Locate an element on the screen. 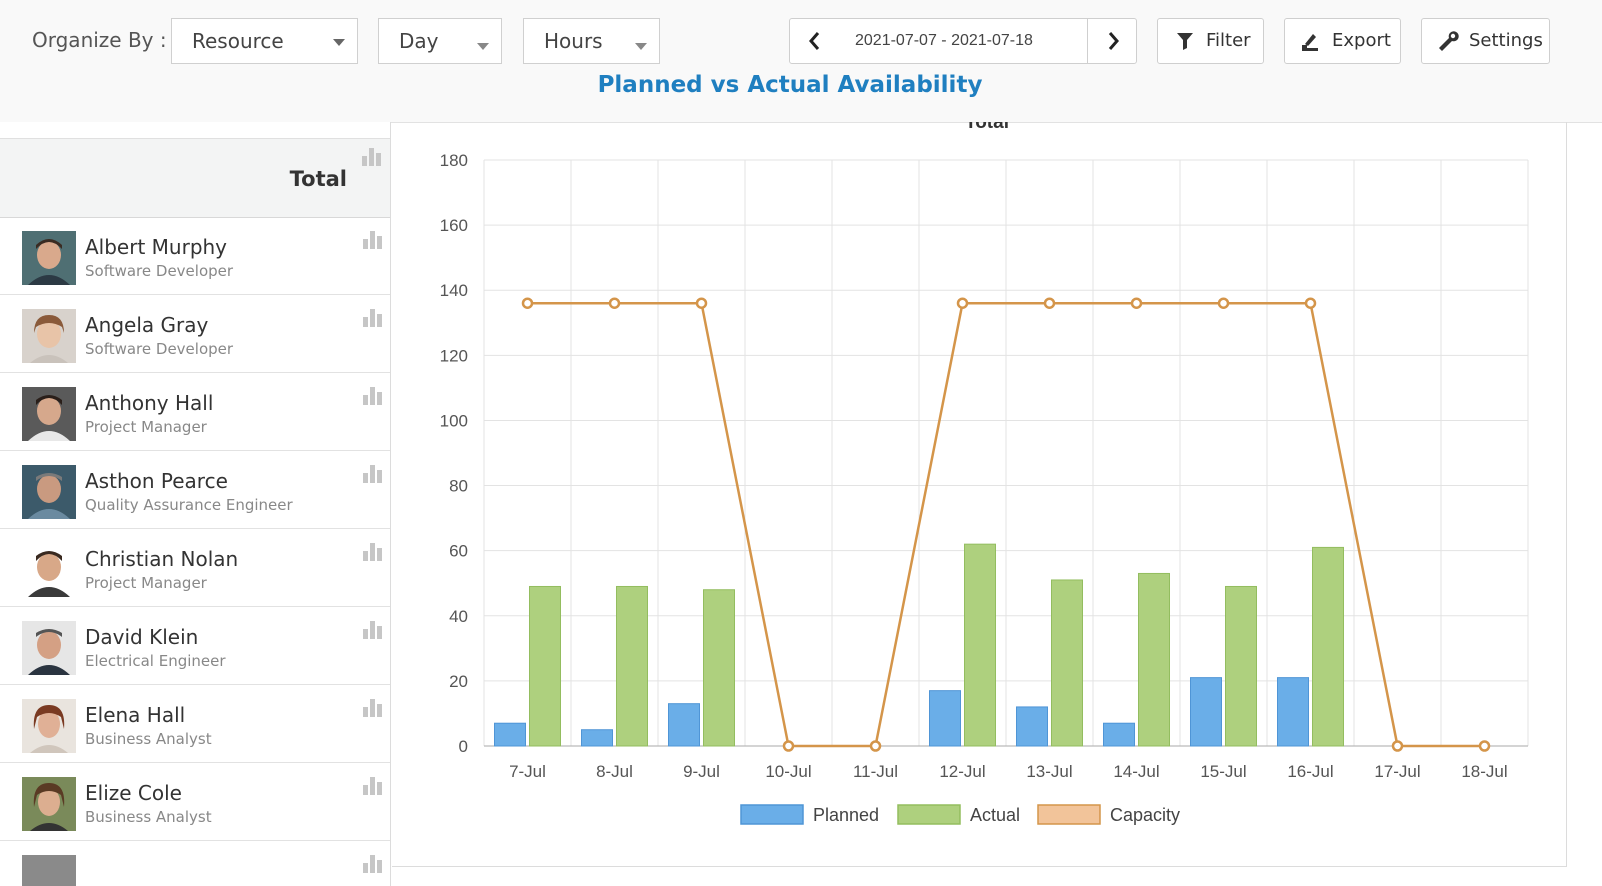  chevron-left-icon is located at coordinates (814, 41).